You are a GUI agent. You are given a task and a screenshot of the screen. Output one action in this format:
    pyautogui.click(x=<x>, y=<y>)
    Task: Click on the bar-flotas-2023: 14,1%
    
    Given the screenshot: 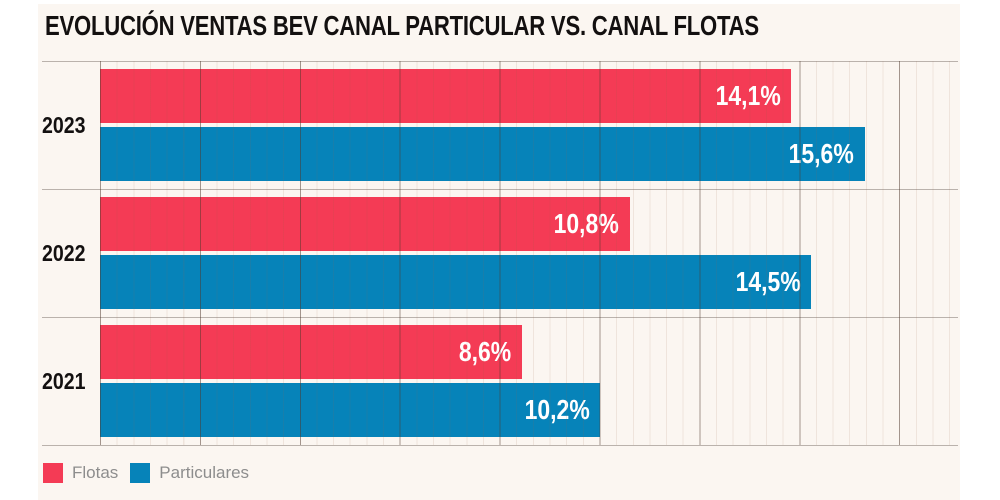 What is the action you would take?
    pyautogui.click(x=446, y=96)
    